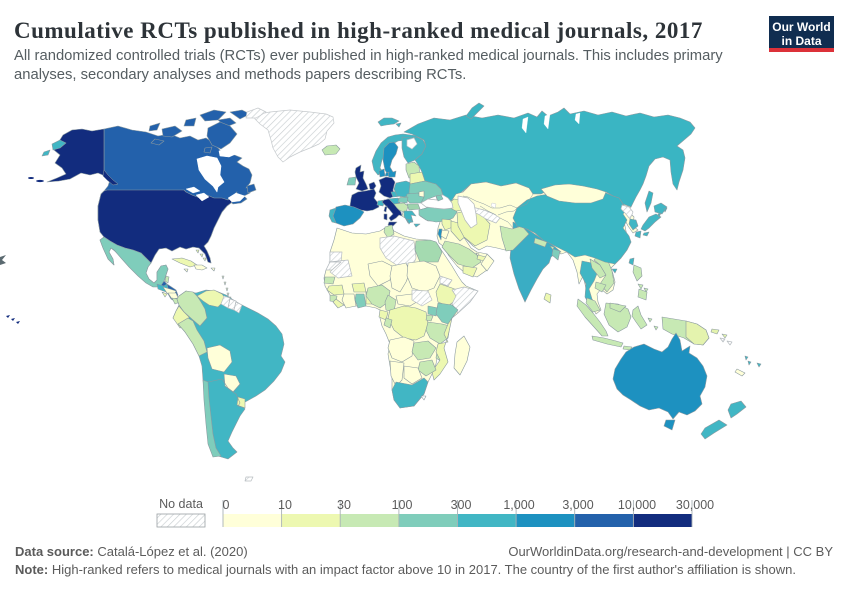 This screenshot has width=850, height=600. Describe the element at coordinates (637, 505) in the screenshot. I see `svg-text: 10,000` at that location.